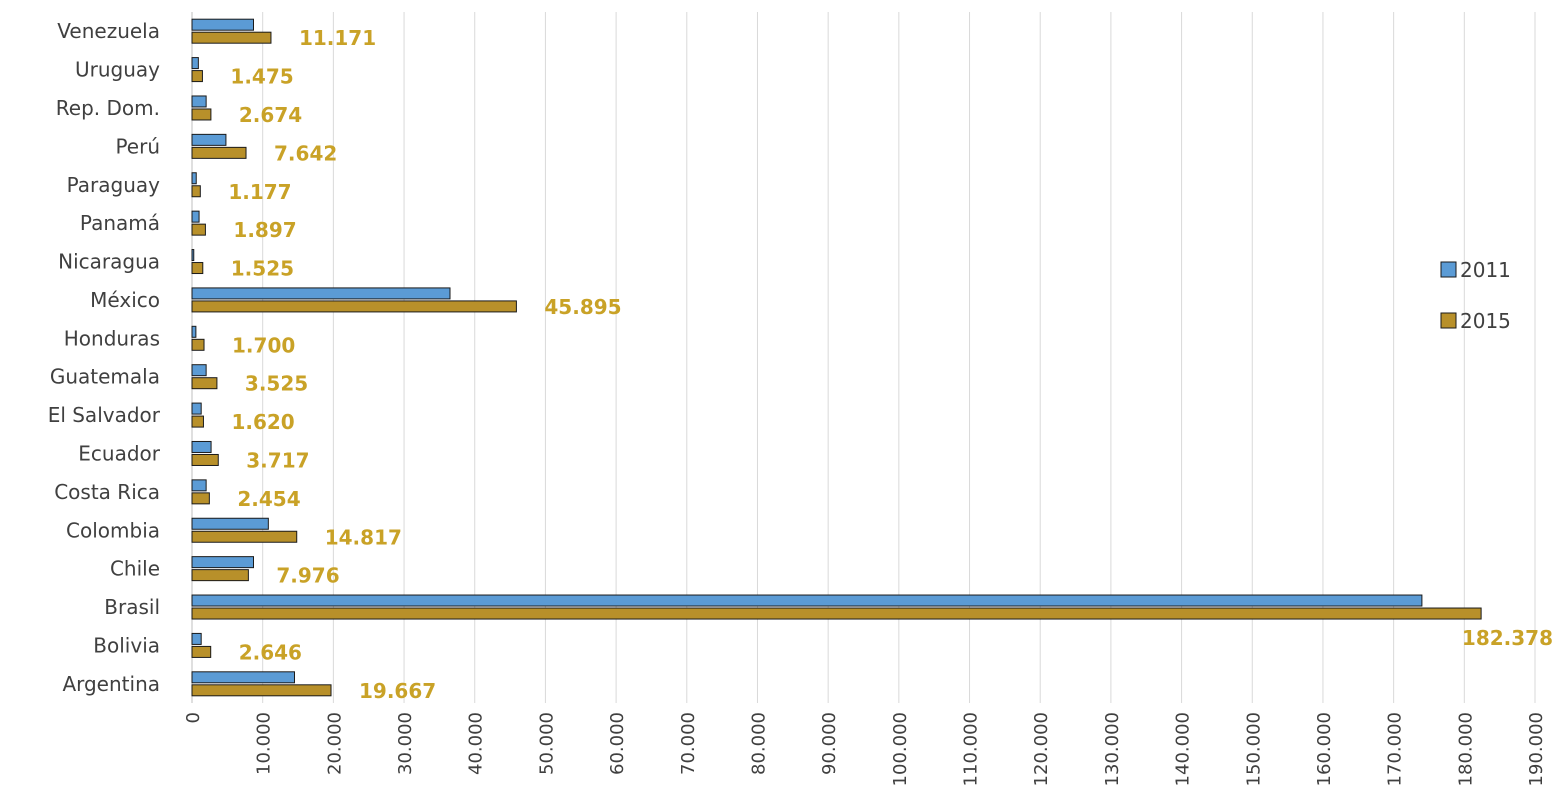 This screenshot has width=1558, height=802. I want to click on x-tick-label: 90.000, so click(829, 743).